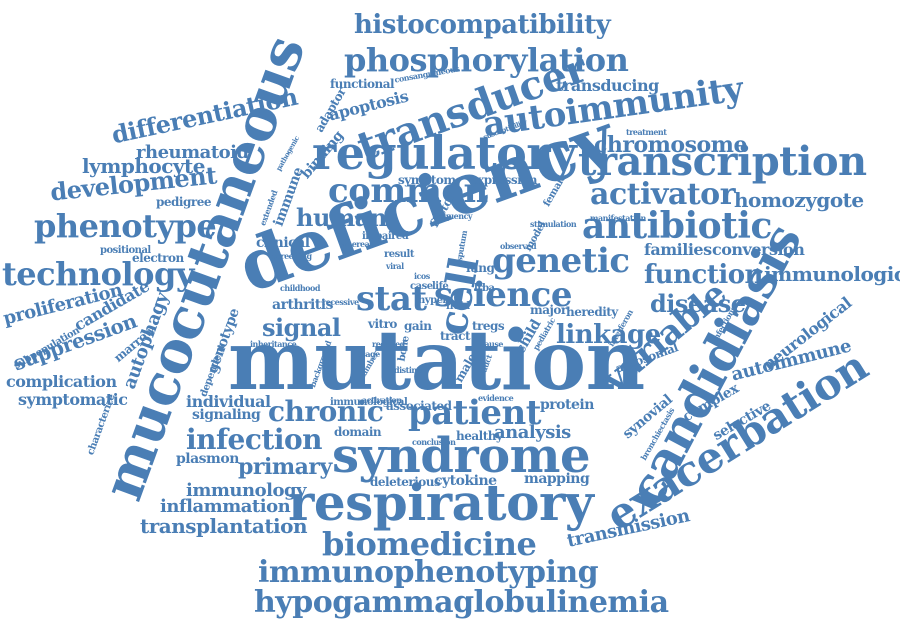 This screenshot has width=900, height=622. I want to click on word-distinct: distinct, so click(409, 370).